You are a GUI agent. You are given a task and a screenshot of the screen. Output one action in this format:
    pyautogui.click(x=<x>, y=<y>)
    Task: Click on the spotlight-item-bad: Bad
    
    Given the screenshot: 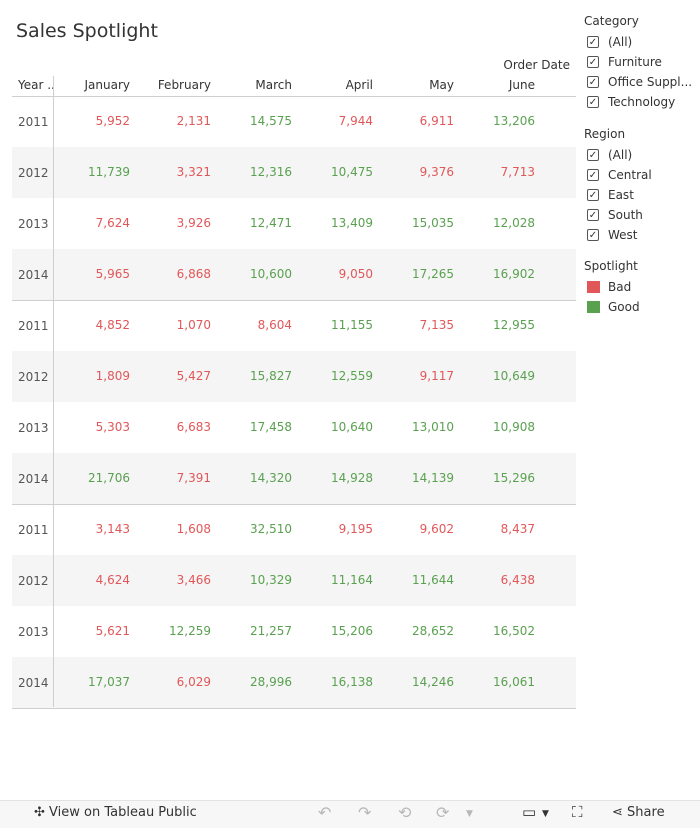 What is the action you would take?
    pyautogui.click(x=611, y=287)
    